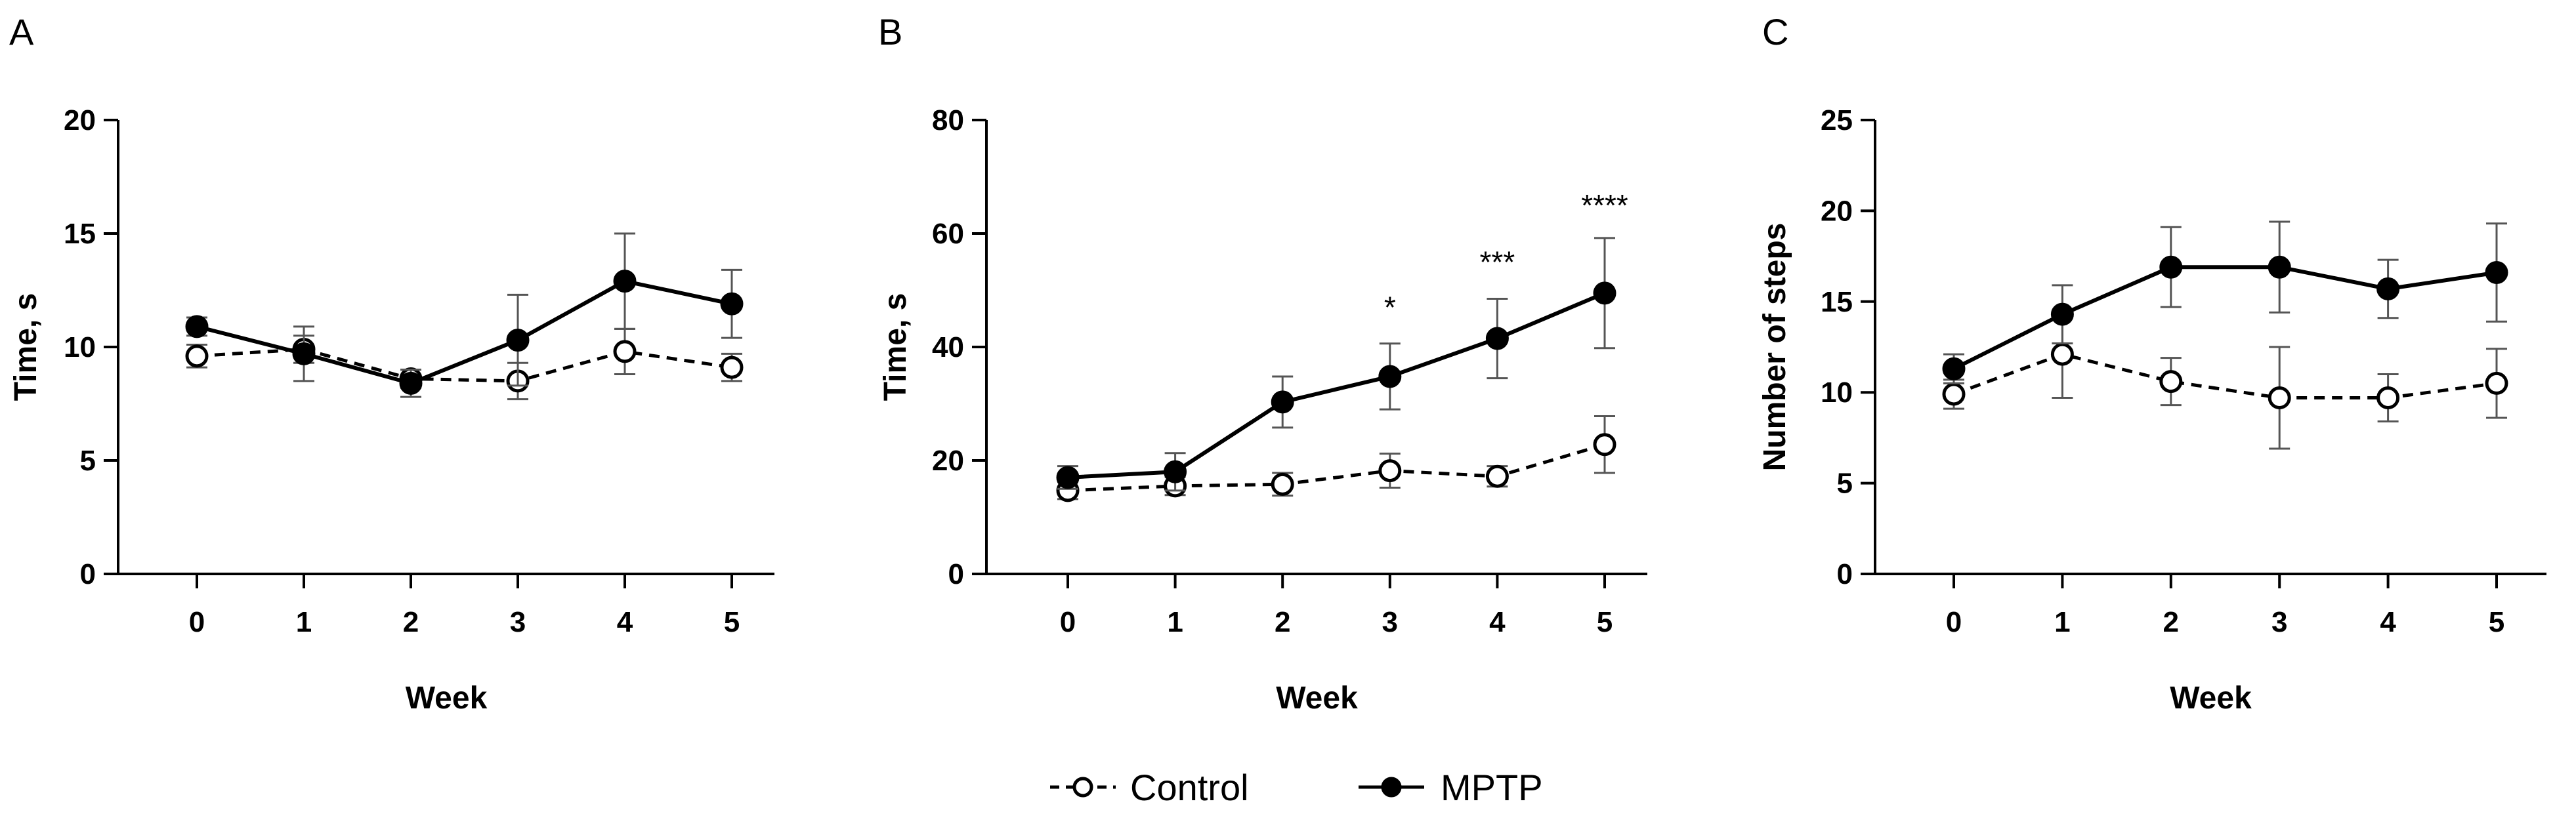 The width and height of the screenshot is (2576, 814). I want to click on y-tick-label: 60, so click(948, 234).